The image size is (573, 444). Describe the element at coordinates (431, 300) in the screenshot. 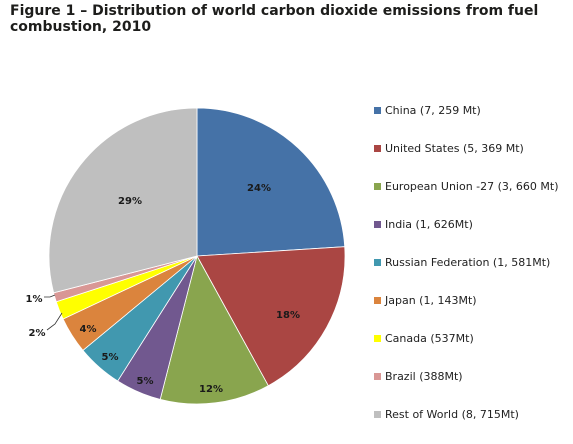

I see `legend-label: Japan (1, 143Mt)` at that location.